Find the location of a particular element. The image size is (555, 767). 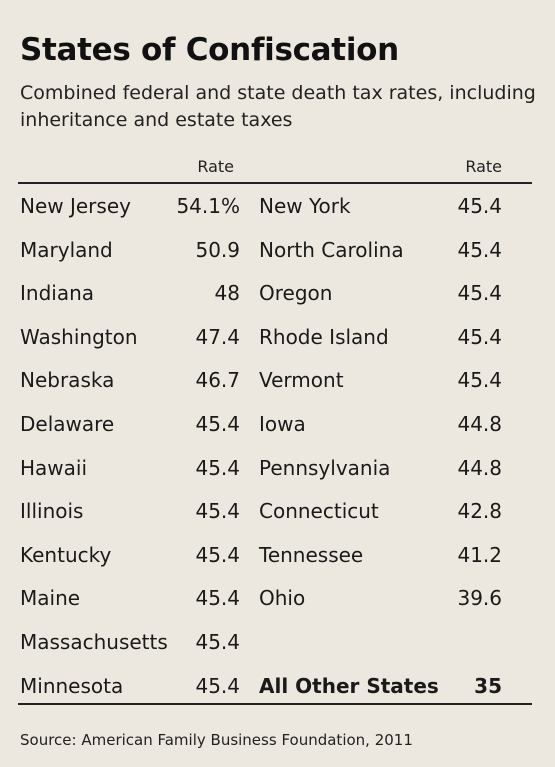

right-state-name: Rhode Island is located at coordinates (324, 337).